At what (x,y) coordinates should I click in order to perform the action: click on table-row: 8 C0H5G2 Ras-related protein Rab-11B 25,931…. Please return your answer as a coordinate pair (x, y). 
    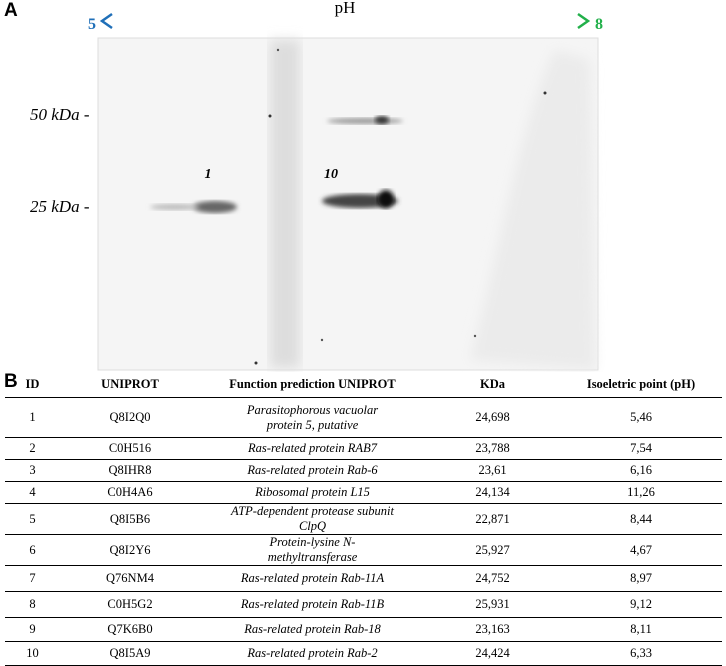
    Looking at the image, I should click on (363, 604).